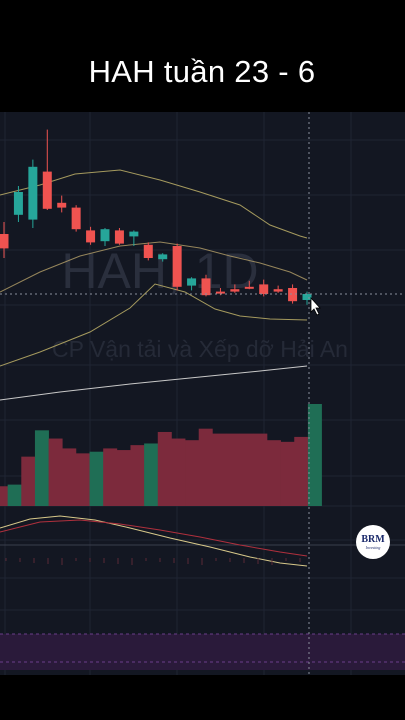 This screenshot has height=720, width=405. I want to click on title-banner: HAH tuần 23 - 6, so click(202, 72).